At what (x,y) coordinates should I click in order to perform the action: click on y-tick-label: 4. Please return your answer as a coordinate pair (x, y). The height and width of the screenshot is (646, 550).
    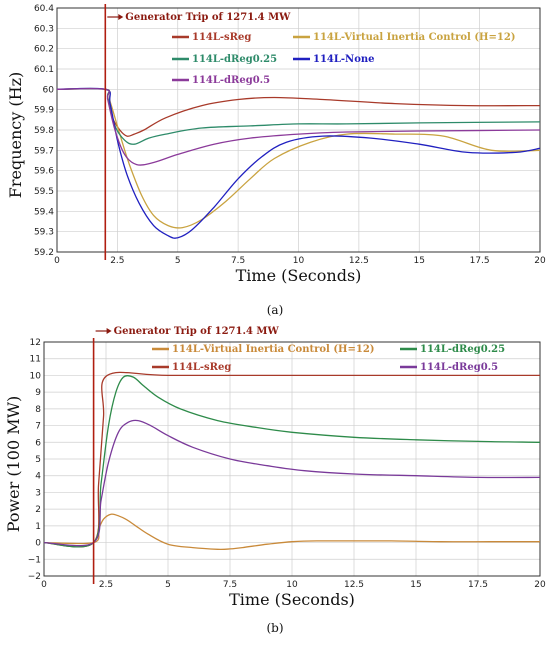
    Looking at the image, I should click on (38, 477).